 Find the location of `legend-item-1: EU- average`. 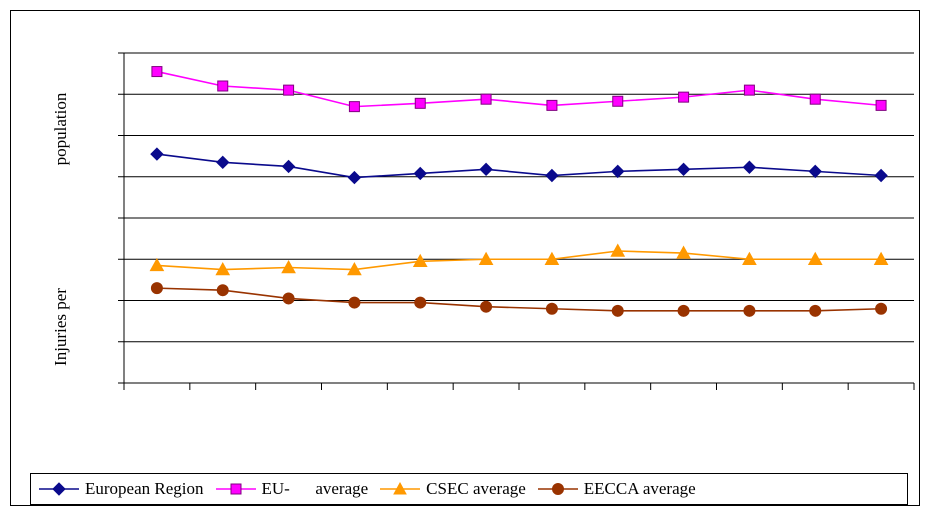

legend-item-1: EU- average is located at coordinates (292, 489).